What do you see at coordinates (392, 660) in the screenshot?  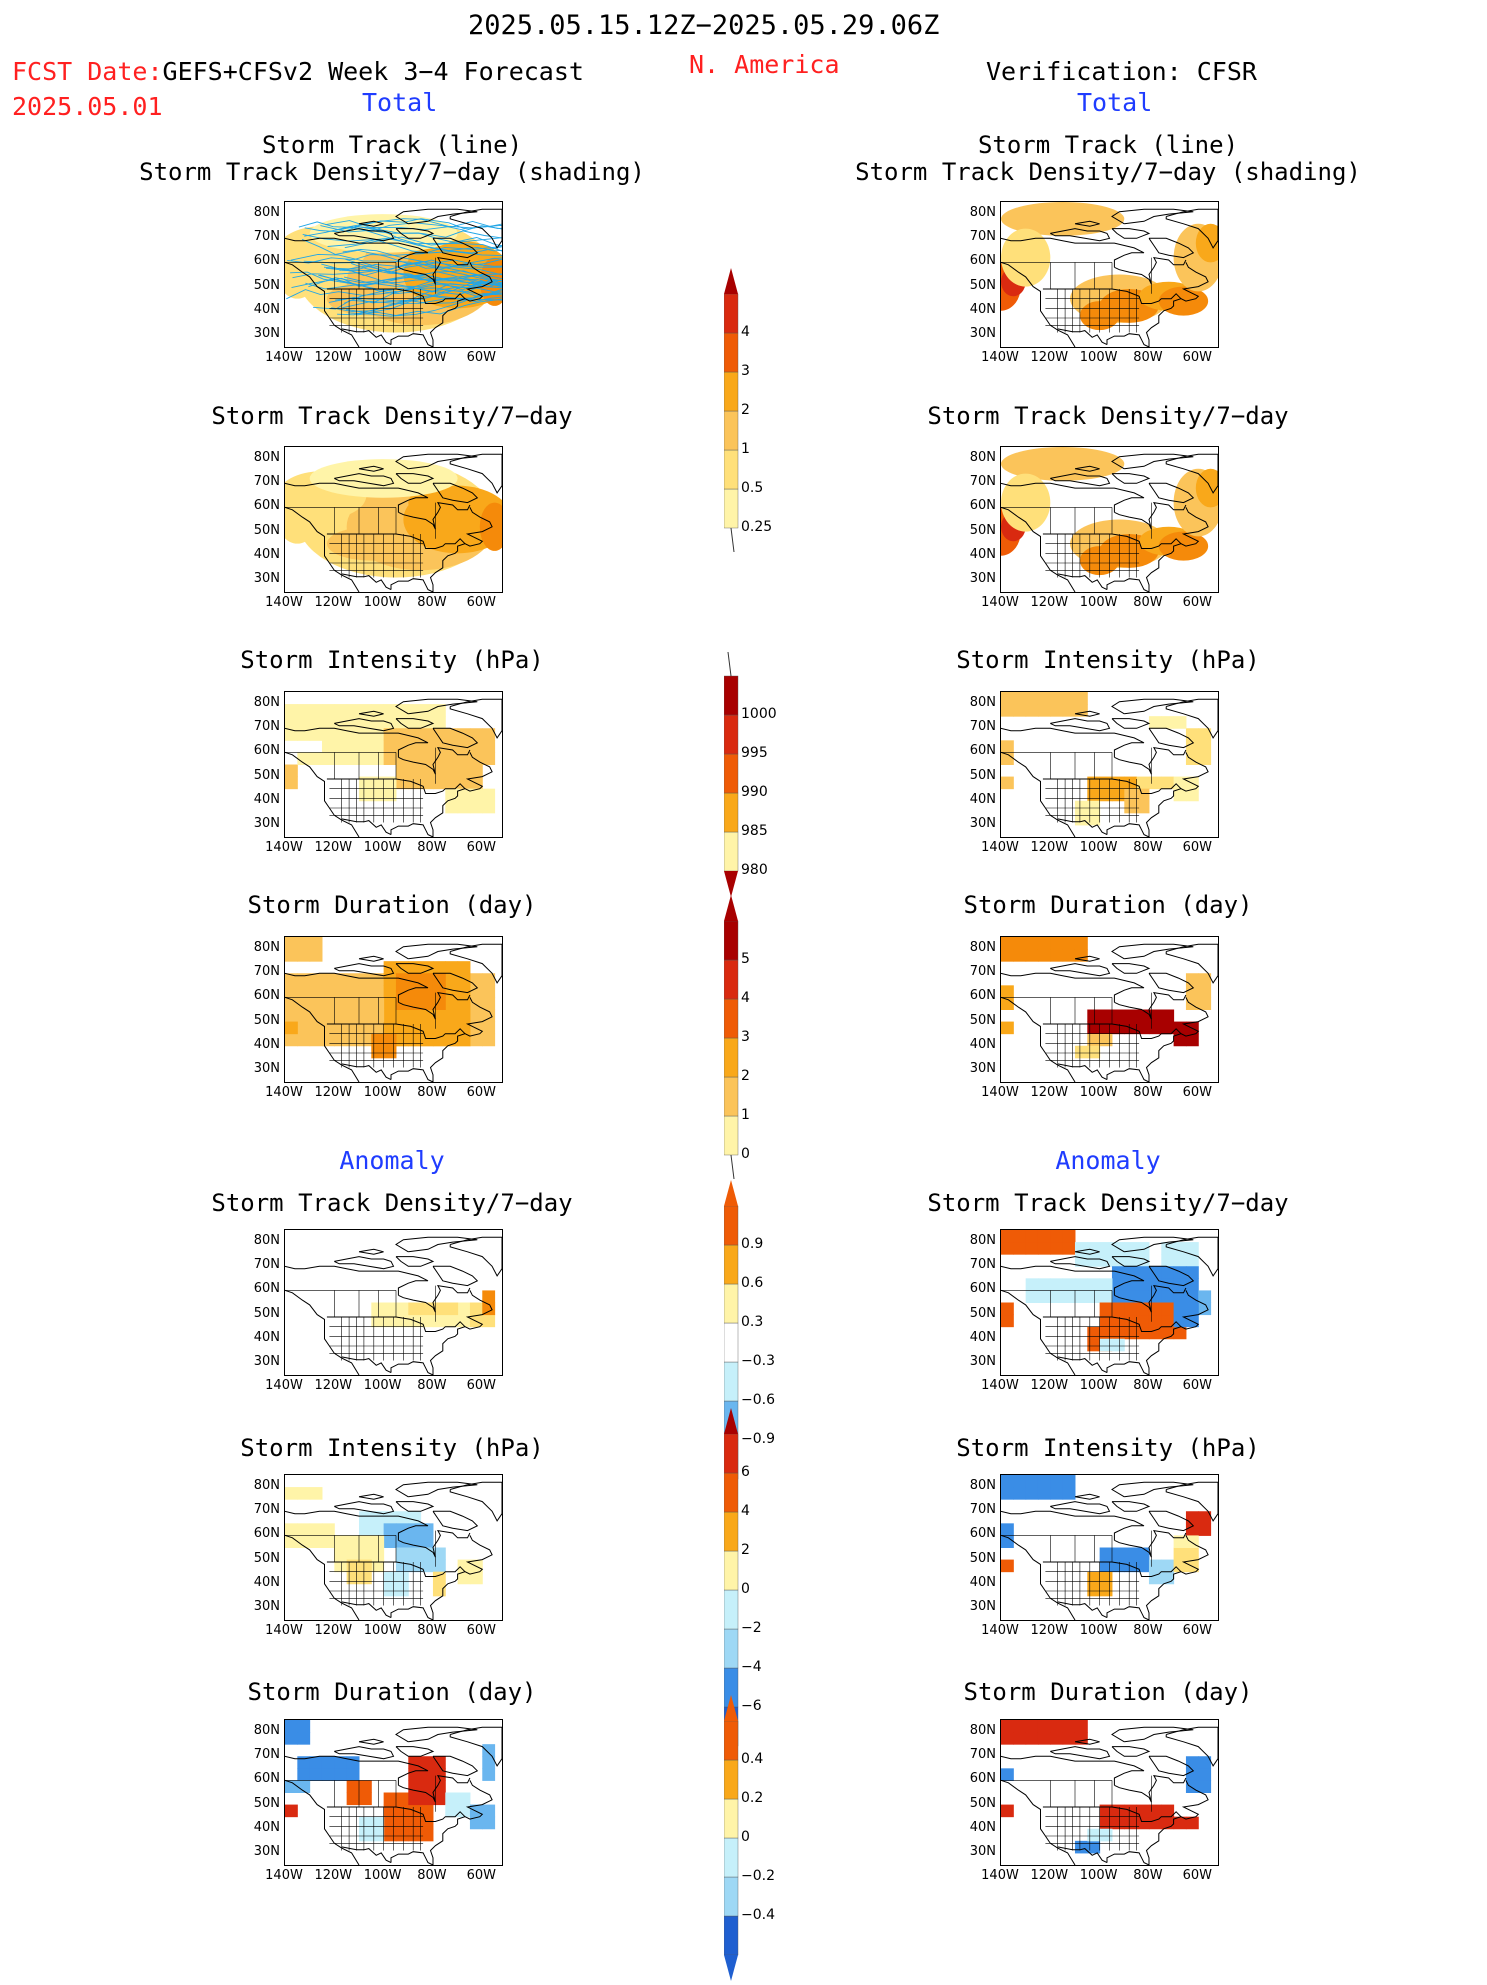 I see `left-intensity-title: Storm Intensity (hPa)` at bounding box center [392, 660].